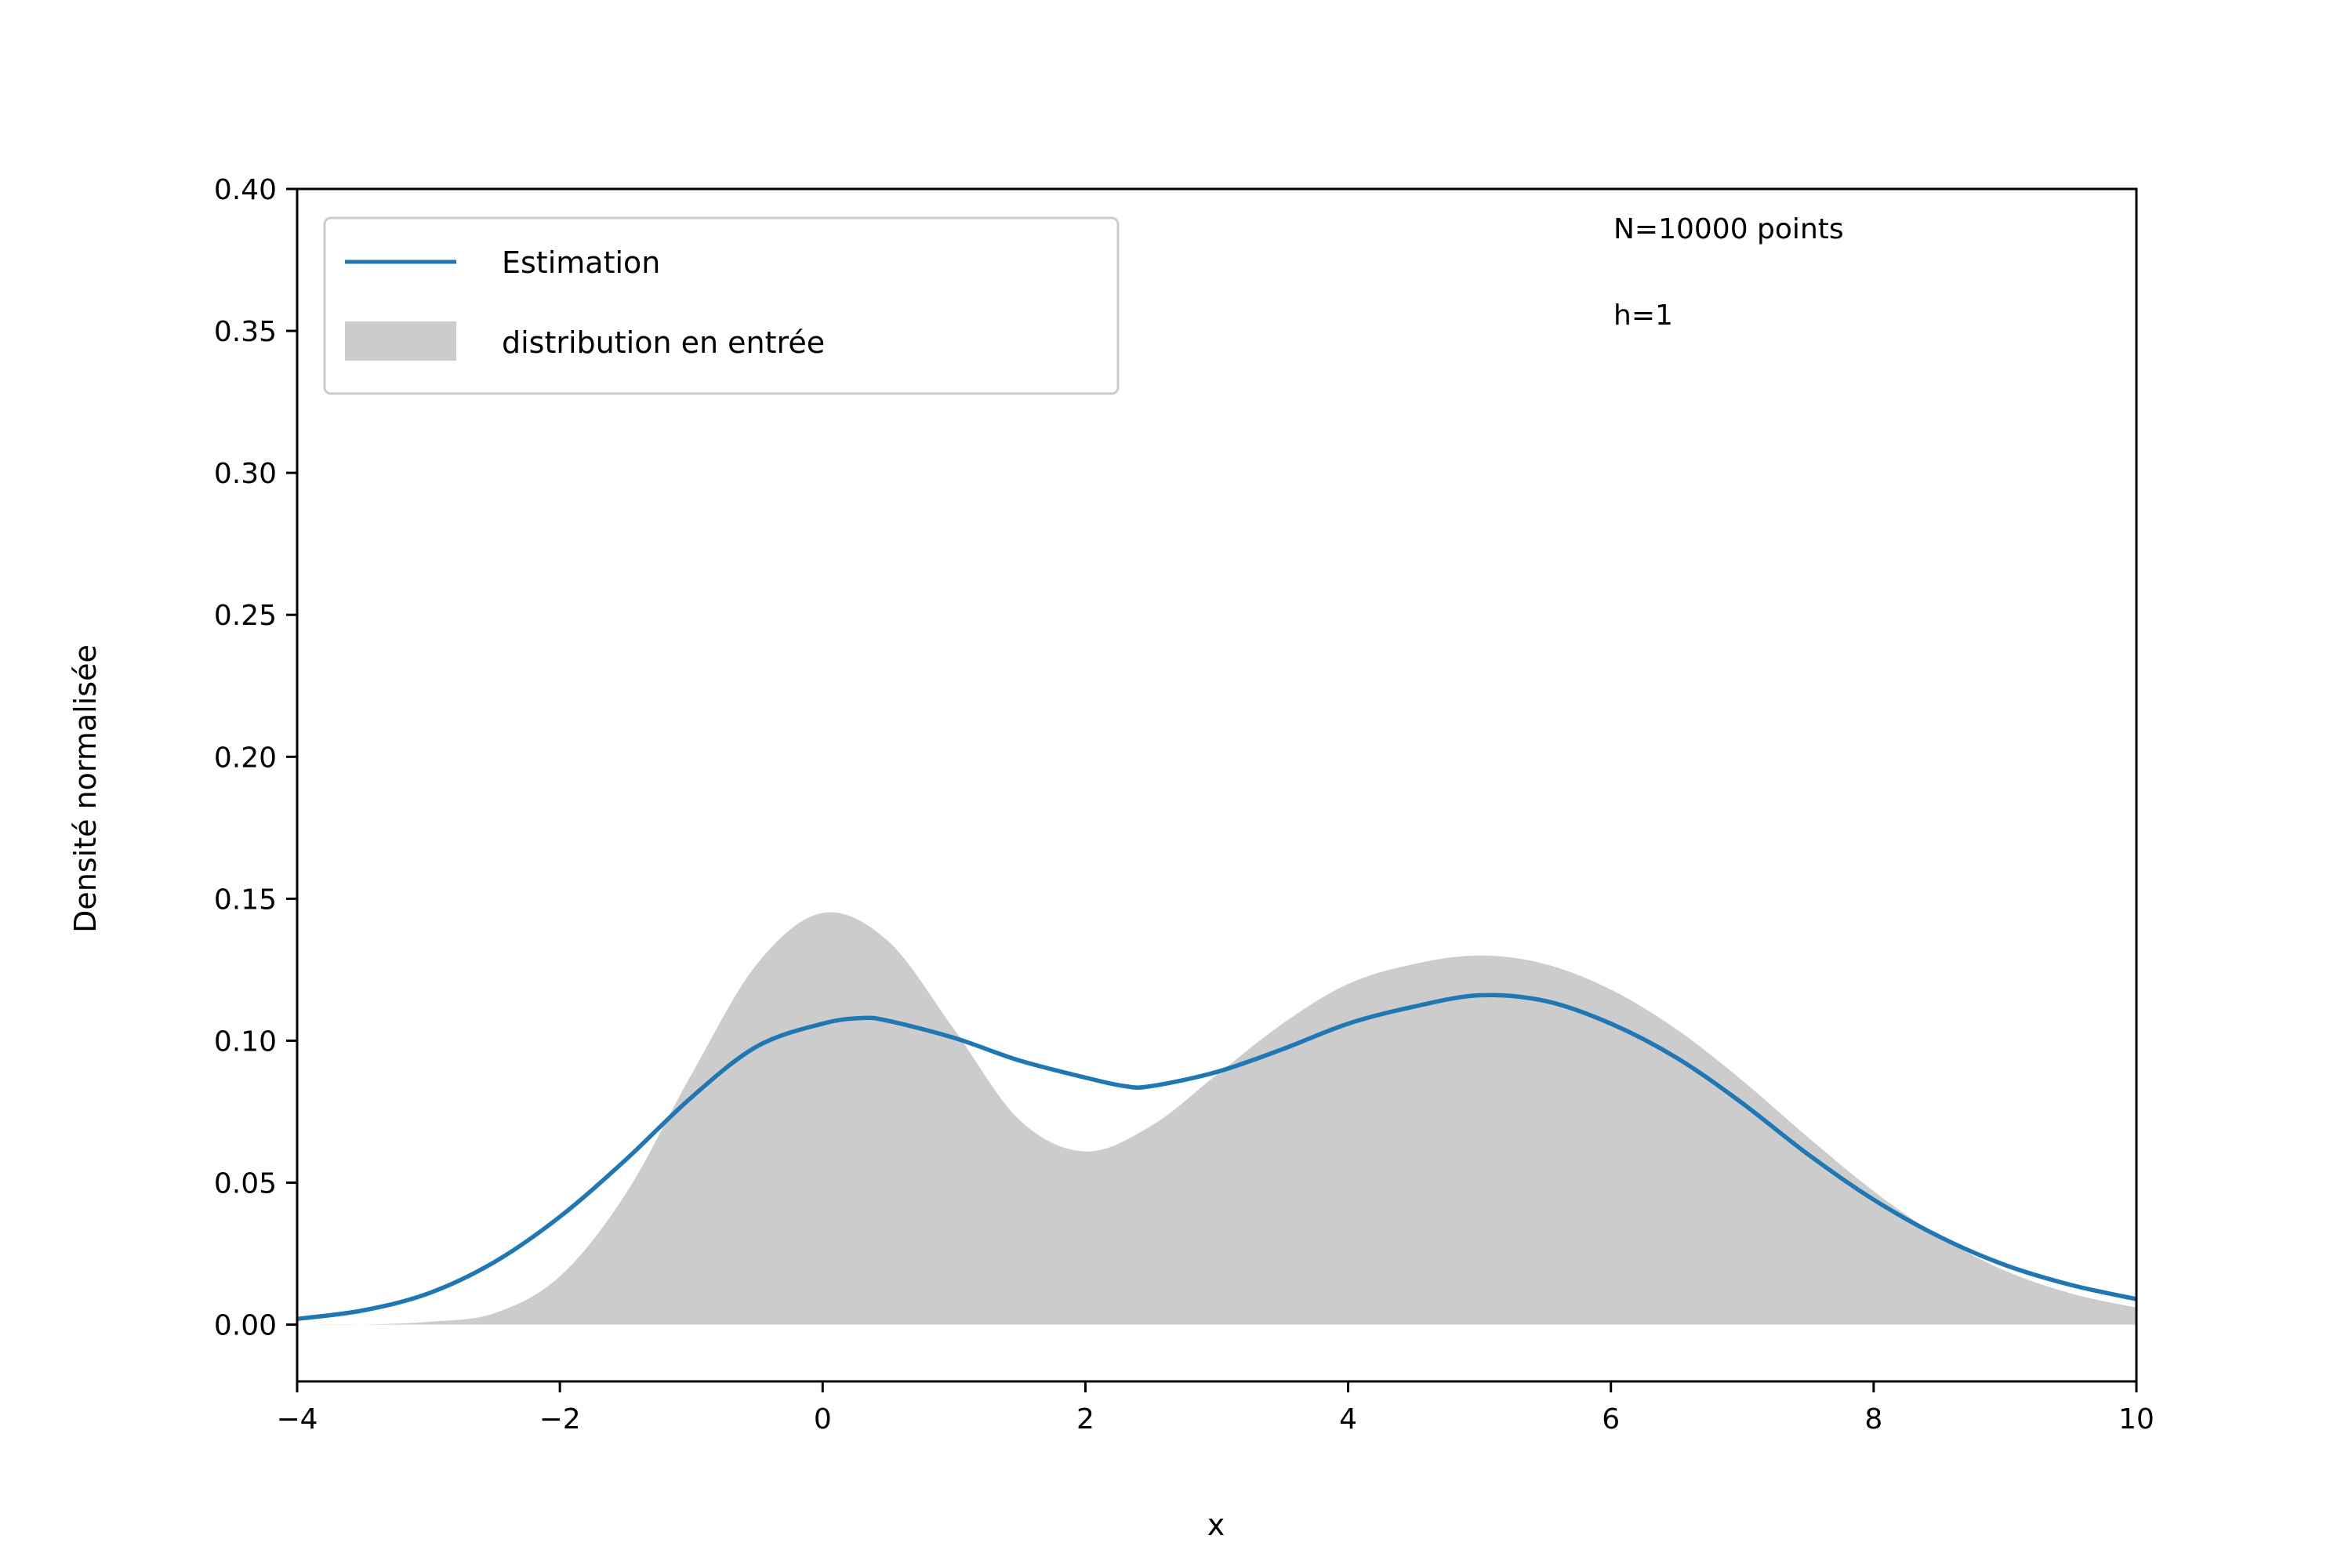 The image size is (2352, 1568). Describe the element at coordinates (245, 1326) in the screenshot. I see `y-tick-label: 0.00` at that location.